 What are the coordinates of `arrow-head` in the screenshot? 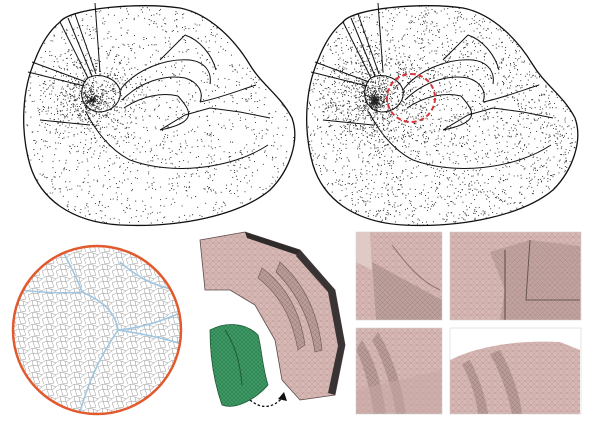 It's located at (282, 396).